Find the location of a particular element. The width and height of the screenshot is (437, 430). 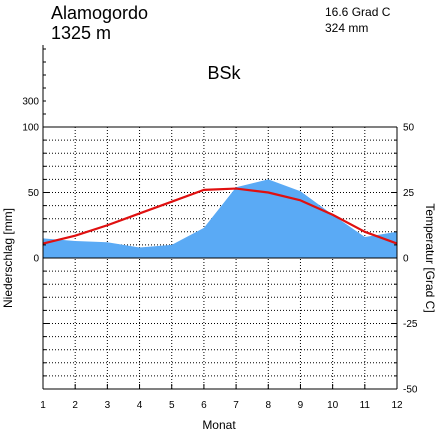

right-tick-label: 50 is located at coordinates (409, 128).